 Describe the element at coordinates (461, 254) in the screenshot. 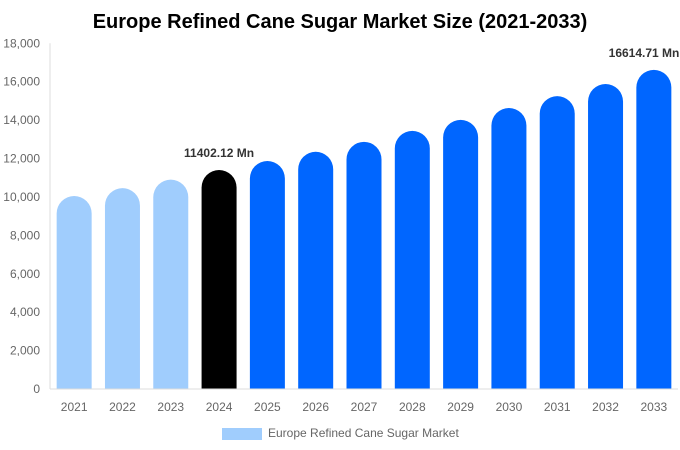

I see `bar-2029` at that location.